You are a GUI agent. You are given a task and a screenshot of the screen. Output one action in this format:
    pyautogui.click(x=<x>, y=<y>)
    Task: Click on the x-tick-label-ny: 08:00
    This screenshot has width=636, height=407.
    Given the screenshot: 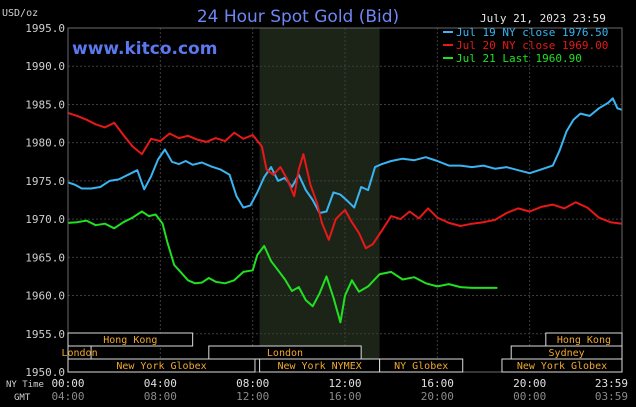 What is the action you would take?
    pyautogui.click(x=252, y=383)
    